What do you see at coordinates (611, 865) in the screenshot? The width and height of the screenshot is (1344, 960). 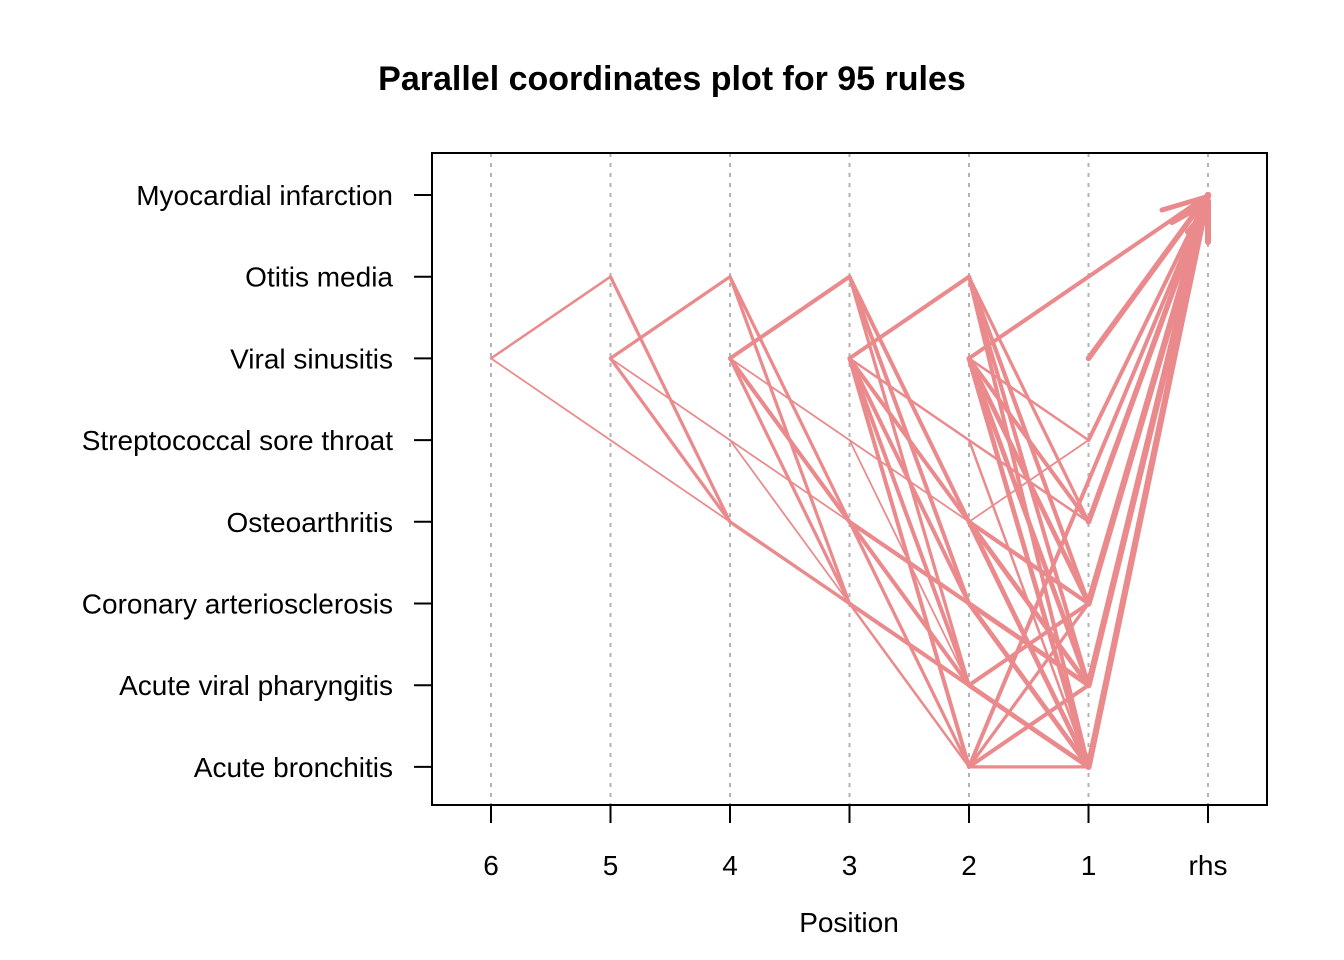 I see `x-tick-label-5: 5` at bounding box center [611, 865].